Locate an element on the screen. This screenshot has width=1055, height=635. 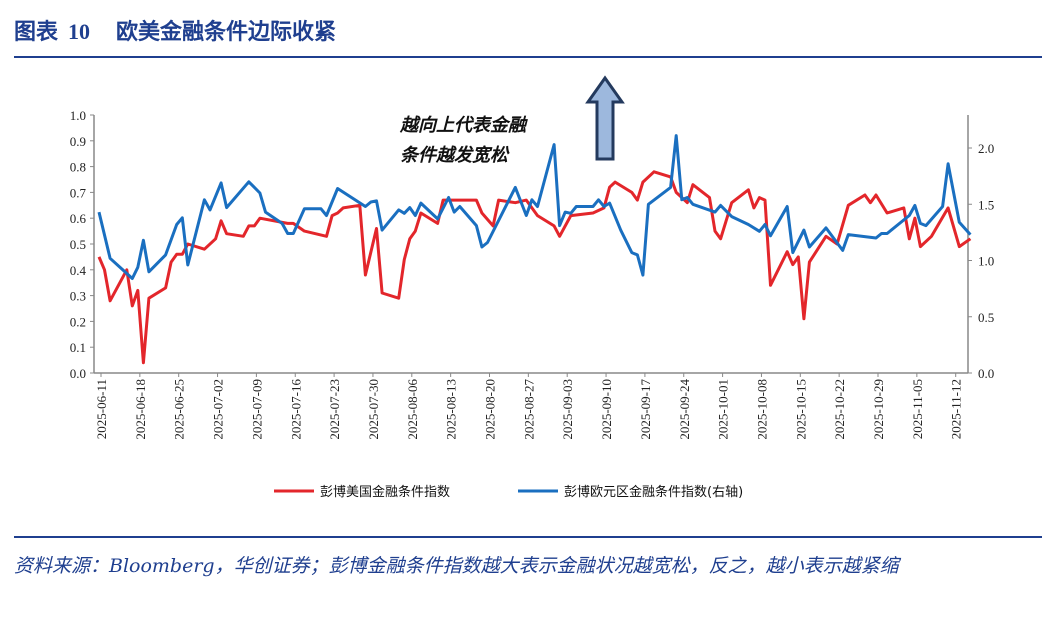
up-arrow-icon is located at coordinates (605, 118).